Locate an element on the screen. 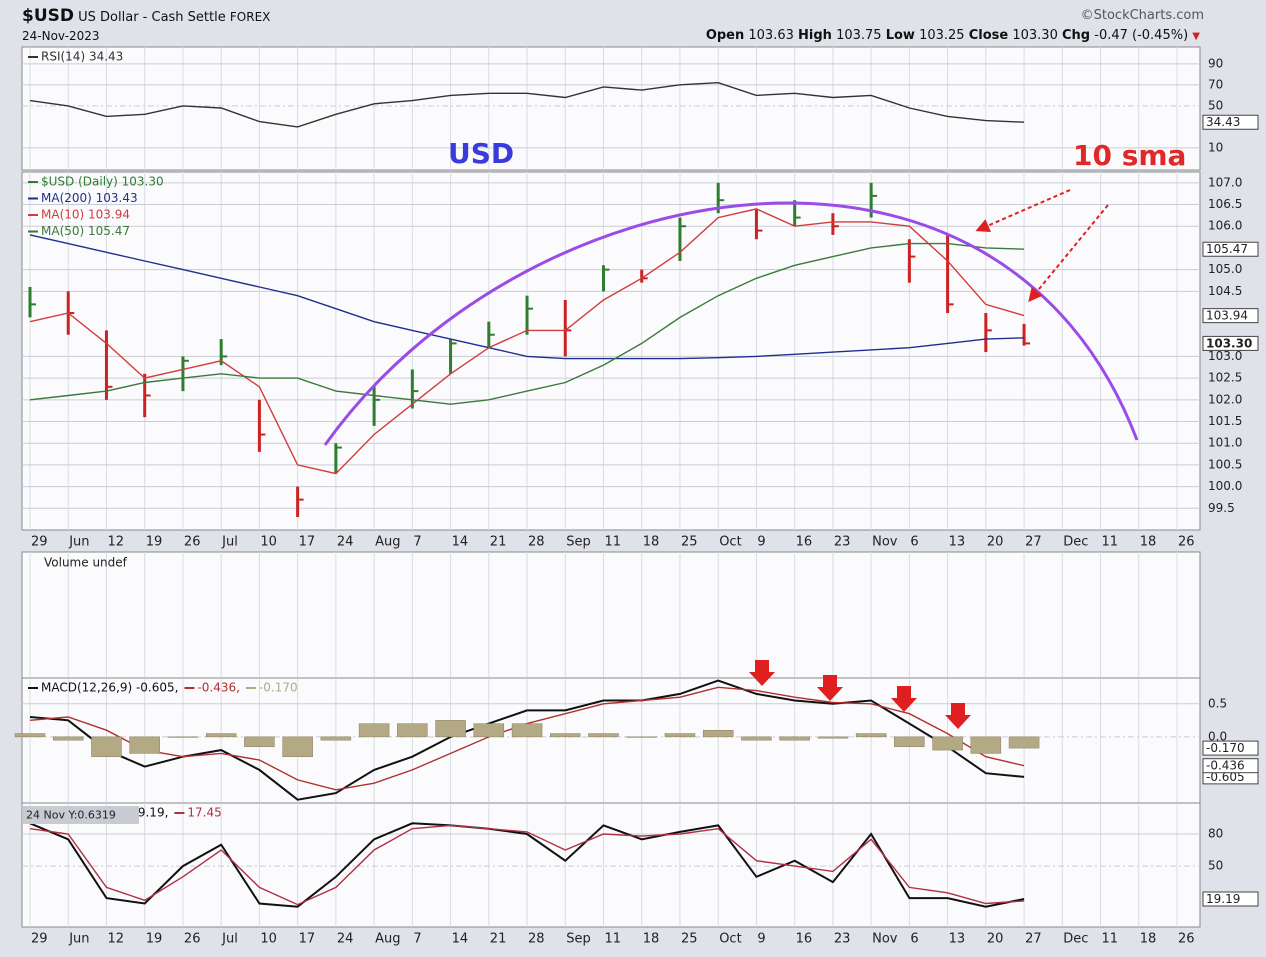 This screenshot has height=957, width=1266. legend-entry: 17.45 is located at coordinates (204, 813).